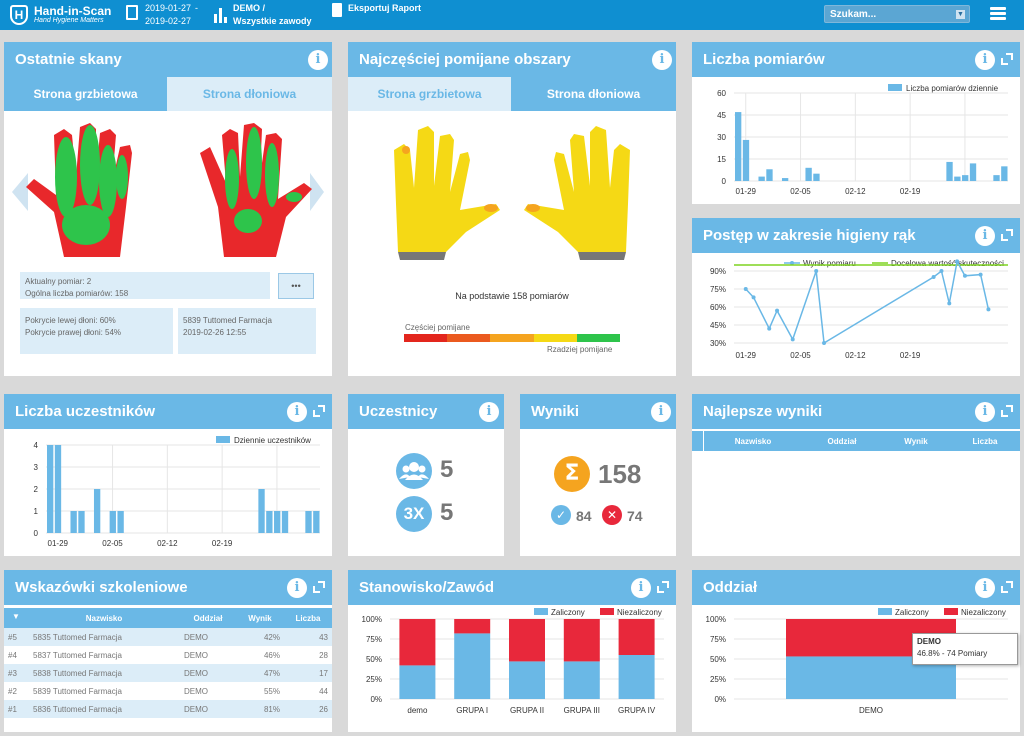 This screenshot has height=736, width=1024. I want to click on row-department: DEMO, so click(196, 673).